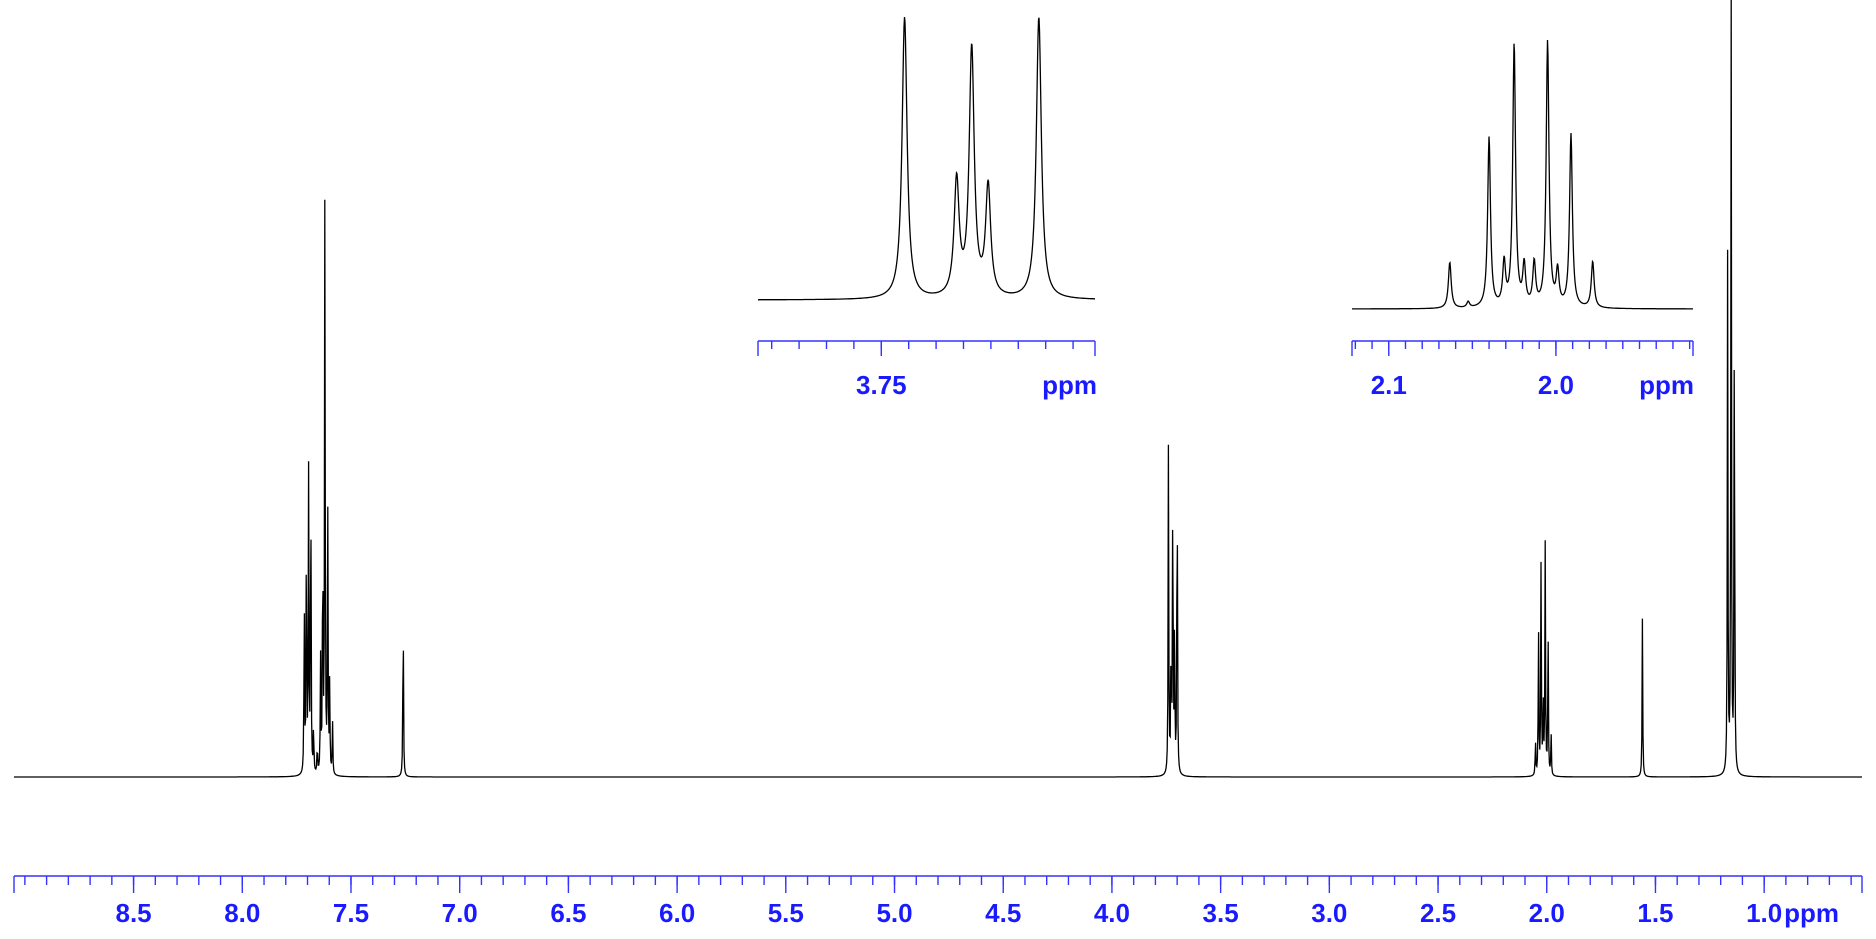 The width and height of the screenshot is (1876, 939). What do you see at coordinates (1438, 913) in the screenshot?
I see `x-tick-label: 2.5` at bounding box center [1438, 913].